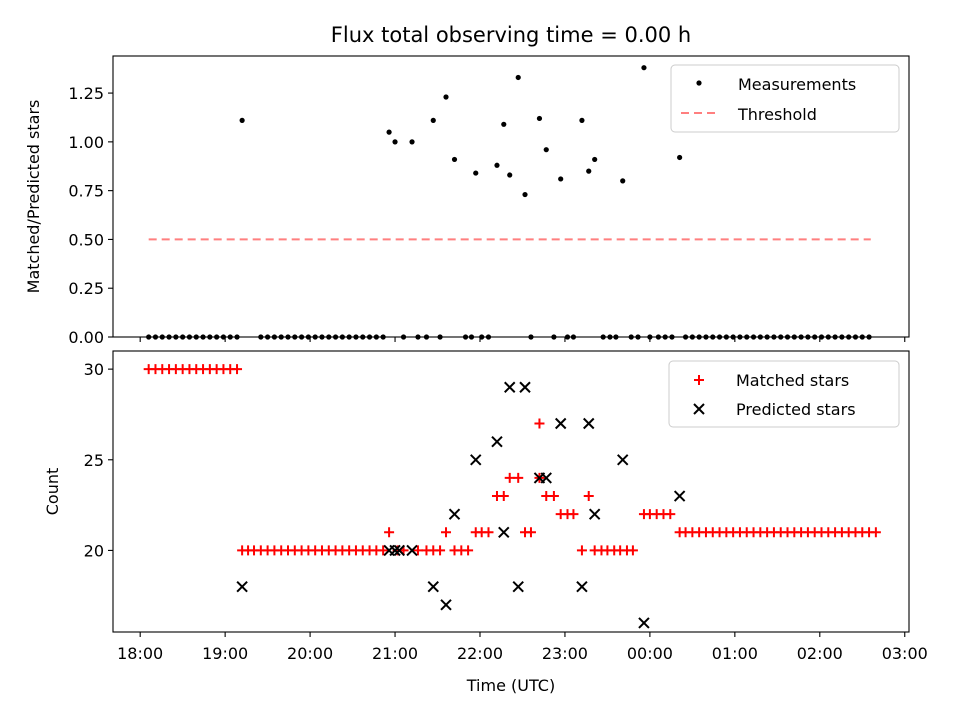 This screenshot has height=720, width=960. Describe the element at coordinates (86, 93) in the screenshot. I see `y-tick-label: 1.25` at that location.